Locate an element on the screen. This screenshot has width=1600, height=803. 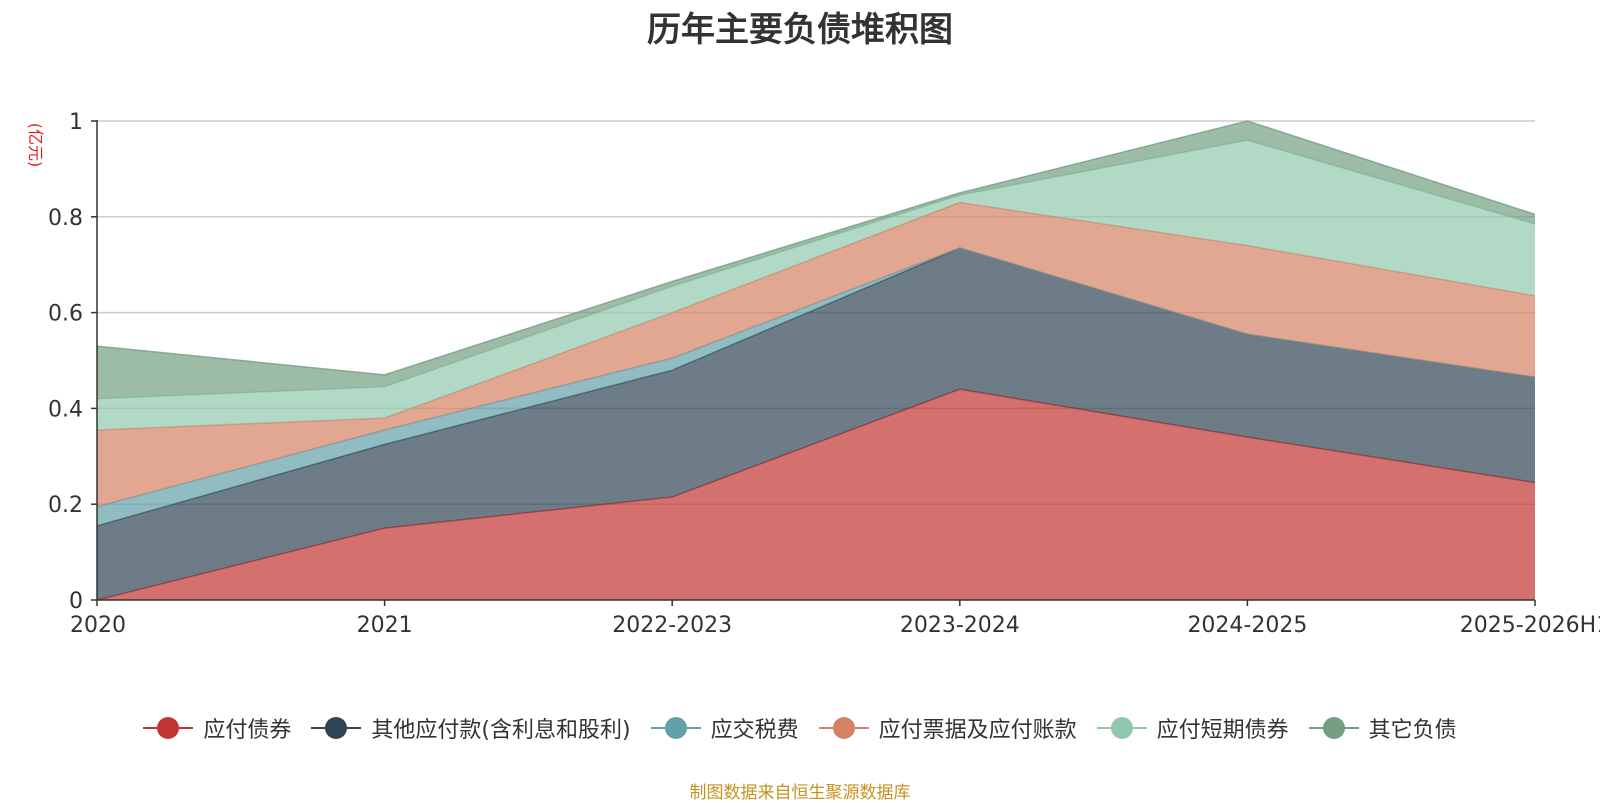
y-tick-label-5: 1 is located at coordinates (76, 122).